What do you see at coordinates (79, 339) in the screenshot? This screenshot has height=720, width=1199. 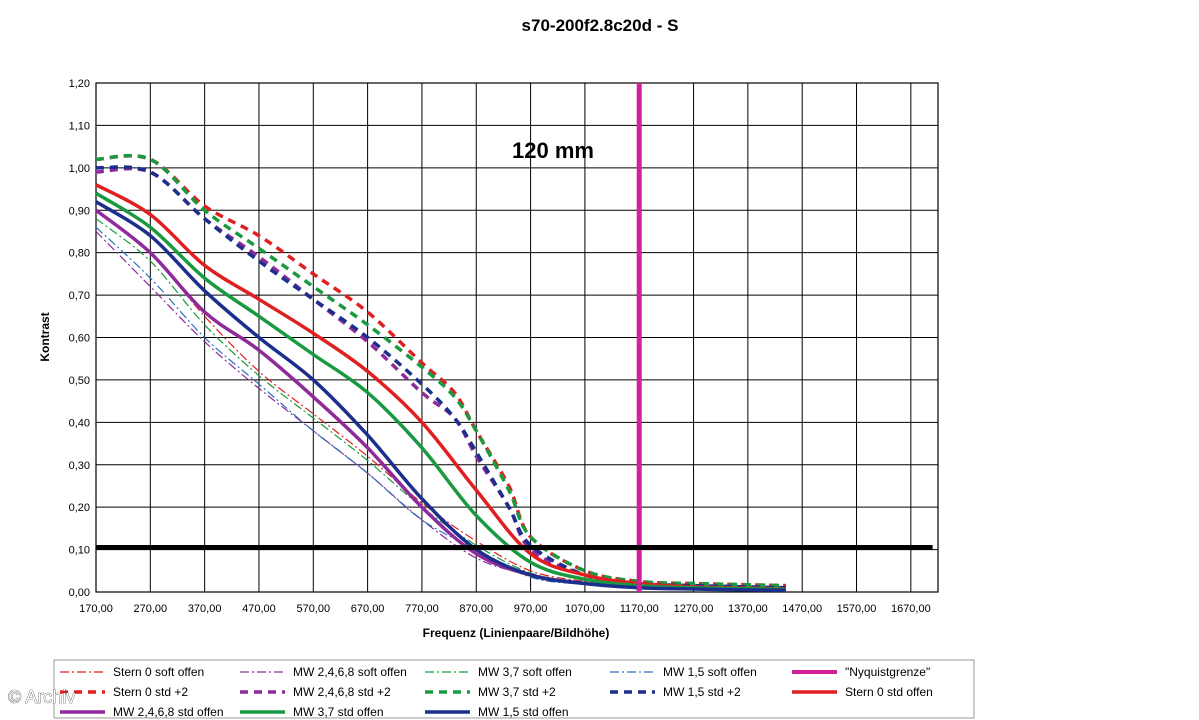 I see `y-tick-label: 0,60` at bounding box center [79, 339].